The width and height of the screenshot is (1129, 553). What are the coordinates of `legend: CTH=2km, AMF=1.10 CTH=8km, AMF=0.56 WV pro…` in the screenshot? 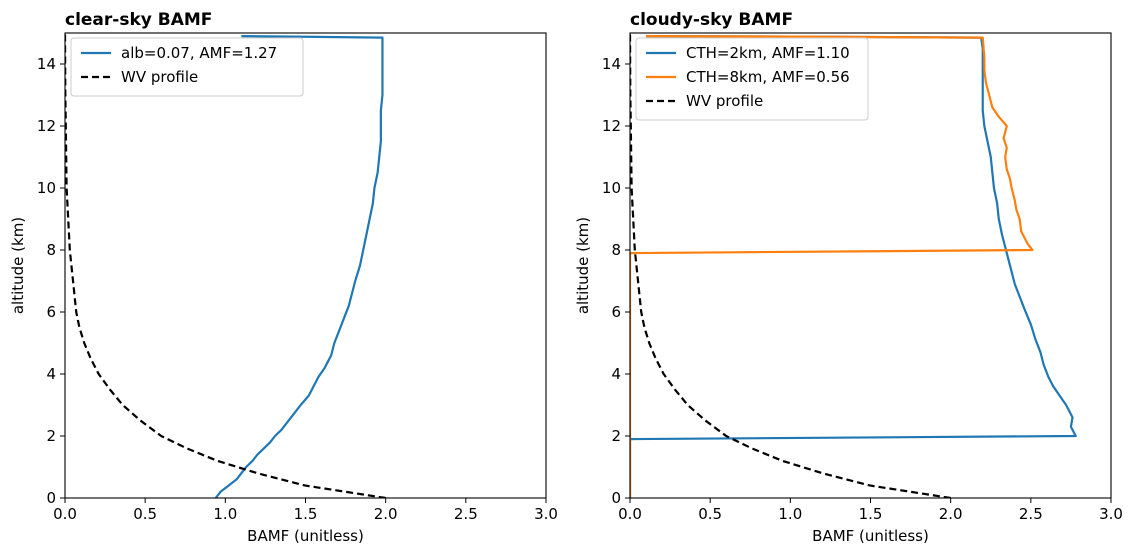 It's located at (752, 79).